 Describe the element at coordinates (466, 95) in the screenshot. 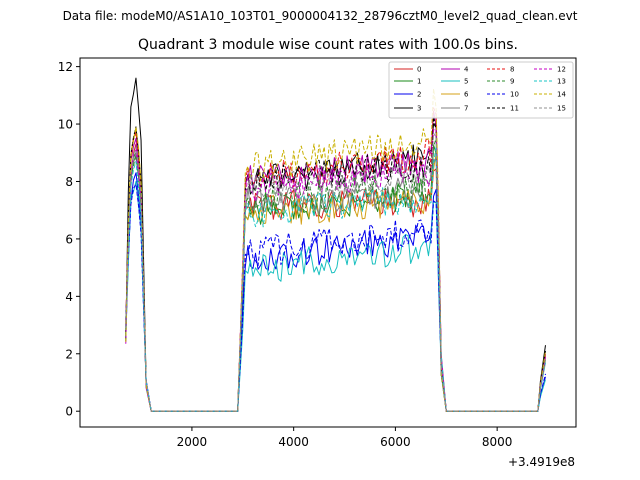

I see `legend-label-6: 6` at that location.